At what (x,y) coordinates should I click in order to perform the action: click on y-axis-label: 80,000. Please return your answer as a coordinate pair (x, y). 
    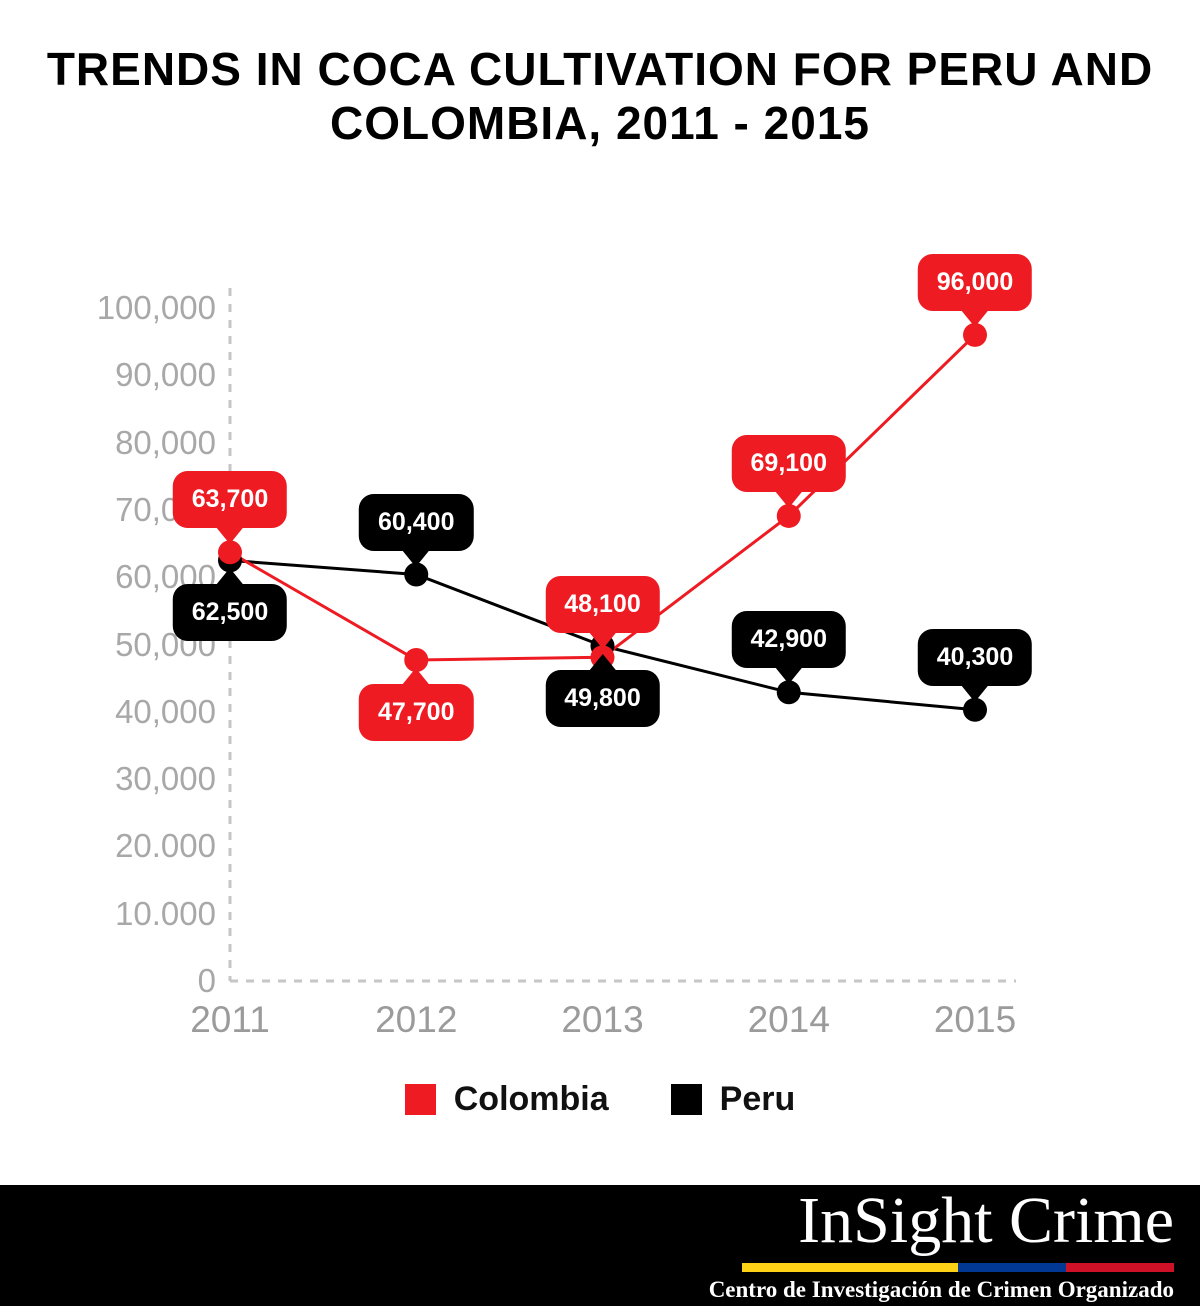
    Looking at the image, I should click on (165, 442).